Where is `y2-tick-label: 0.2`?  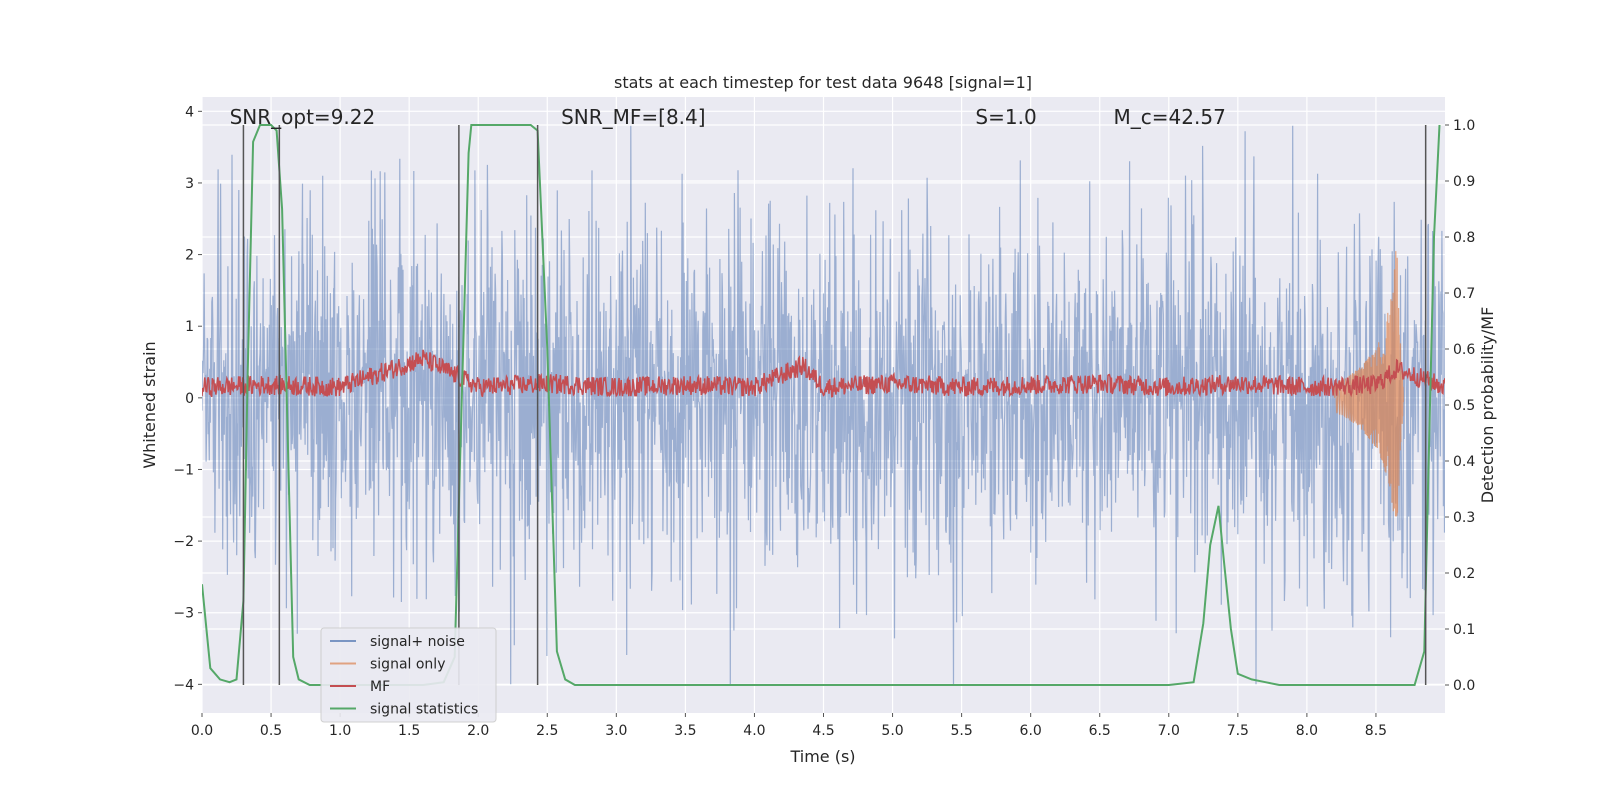
y2-tick-label: 0.2 is located at coordinates (1464, 574).